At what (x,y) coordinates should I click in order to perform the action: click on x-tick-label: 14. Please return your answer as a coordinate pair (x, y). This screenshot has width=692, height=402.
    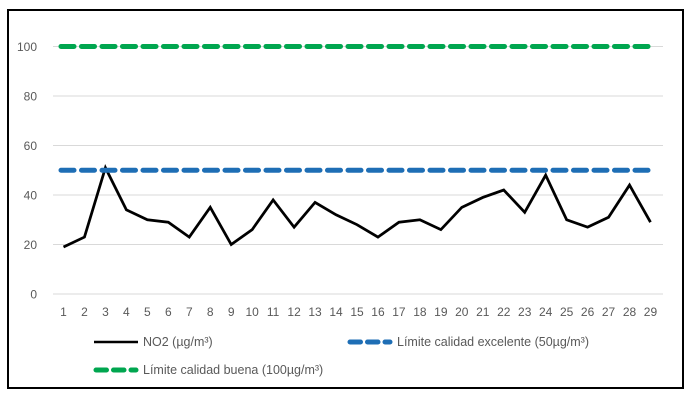
    Looking at the image, I should click on (336, 312).